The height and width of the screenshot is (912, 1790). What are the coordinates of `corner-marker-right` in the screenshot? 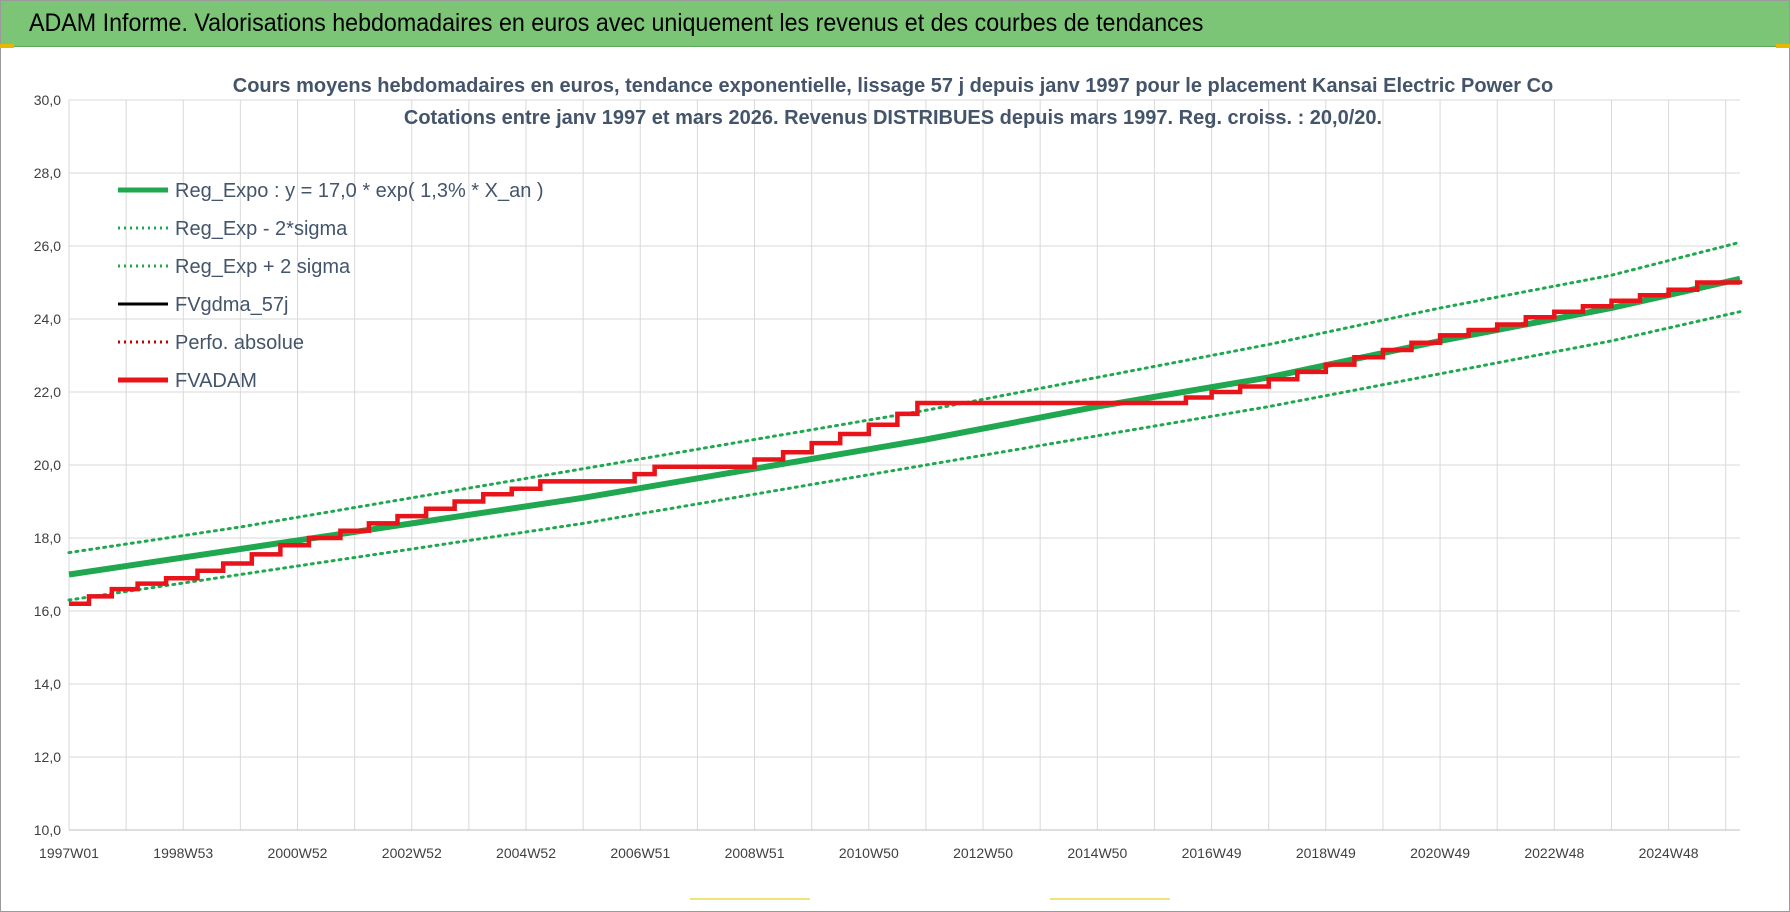 It's located at (1783, 46).